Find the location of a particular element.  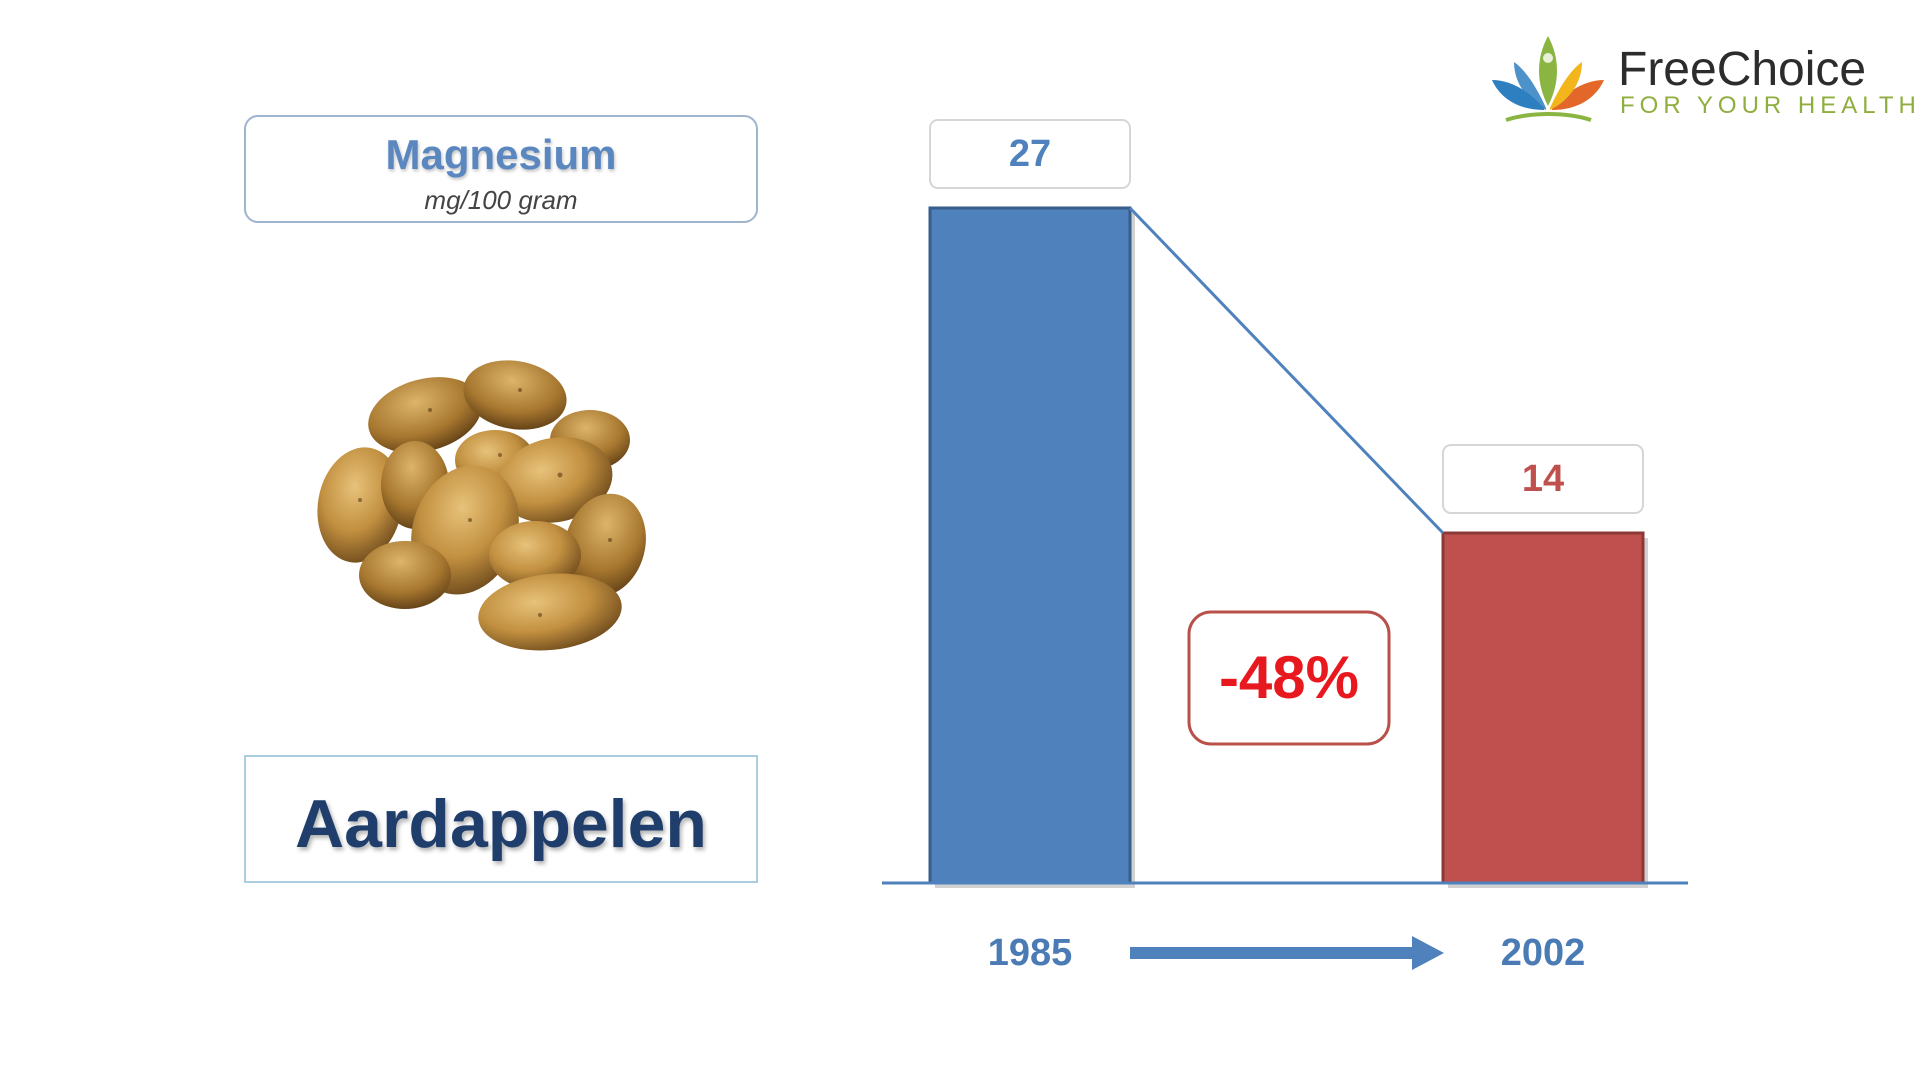

change-box is located at coordinates (1289, 678).